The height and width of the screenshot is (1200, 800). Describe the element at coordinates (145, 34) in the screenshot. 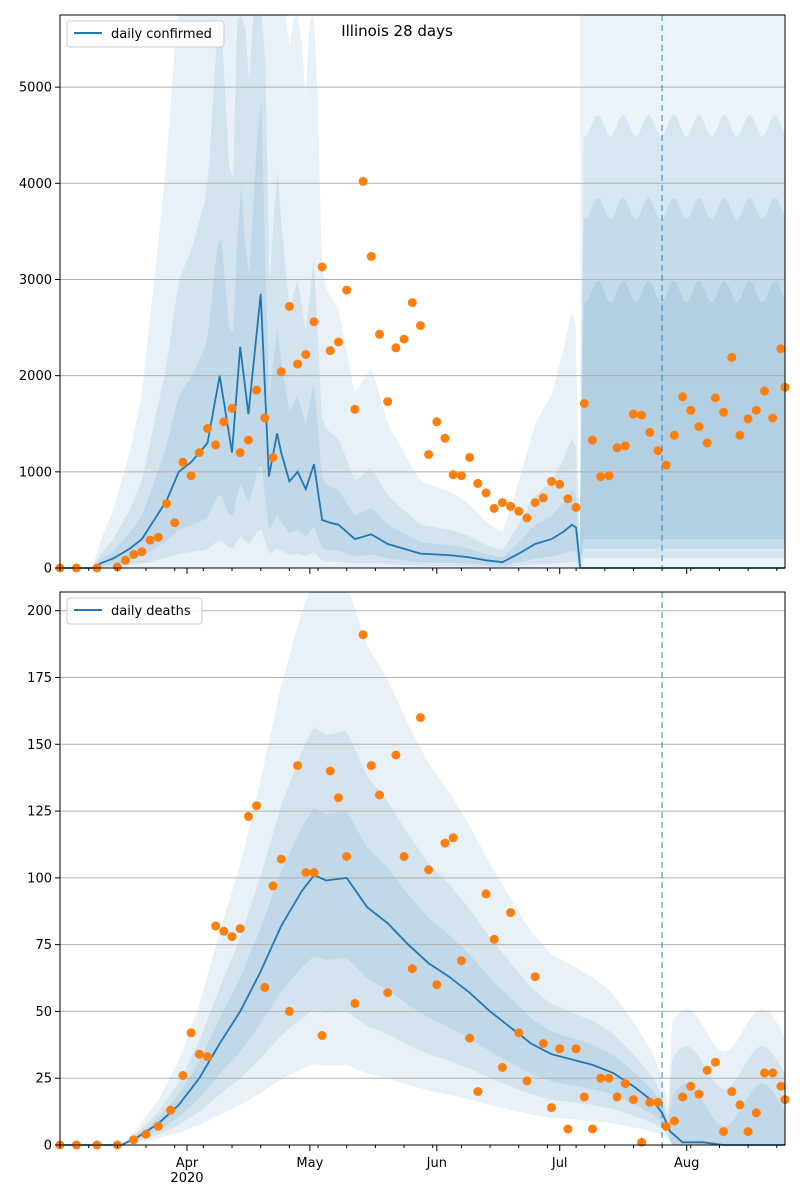

I see `confirmed-legend: daily confirmed` at that location.